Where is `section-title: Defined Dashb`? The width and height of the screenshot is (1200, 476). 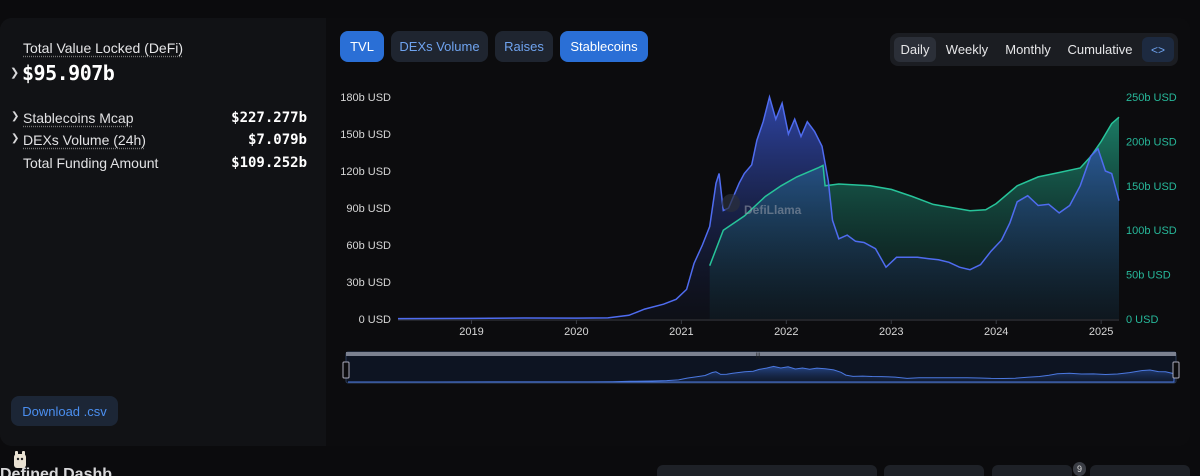
section-title: Defined Dashb is located at coordinates (56, 471).